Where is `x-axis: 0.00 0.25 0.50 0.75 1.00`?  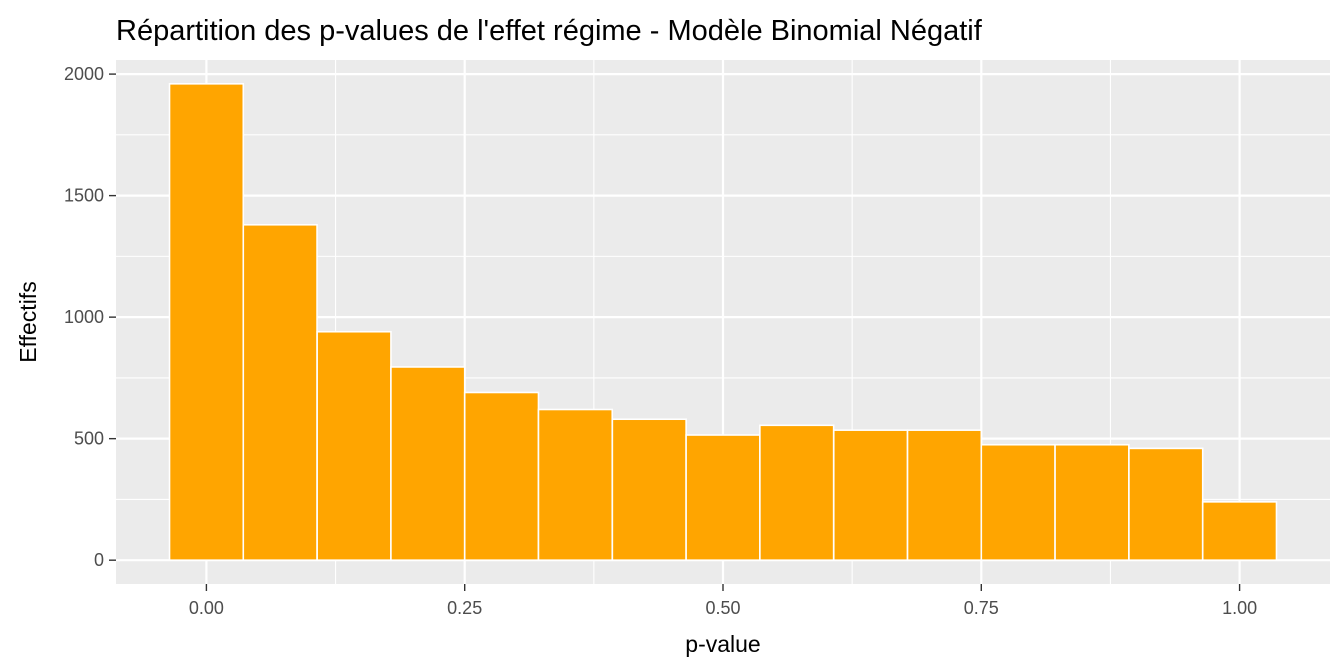 x-axis: 0.00 0.25 0.50 0.75 1.00 is located at coordinates (723, 601).